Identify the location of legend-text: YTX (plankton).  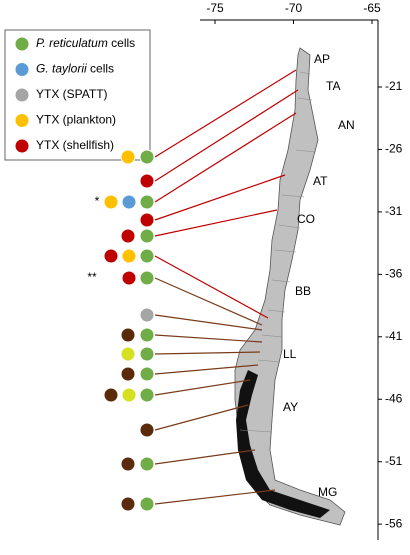
(76, 120).